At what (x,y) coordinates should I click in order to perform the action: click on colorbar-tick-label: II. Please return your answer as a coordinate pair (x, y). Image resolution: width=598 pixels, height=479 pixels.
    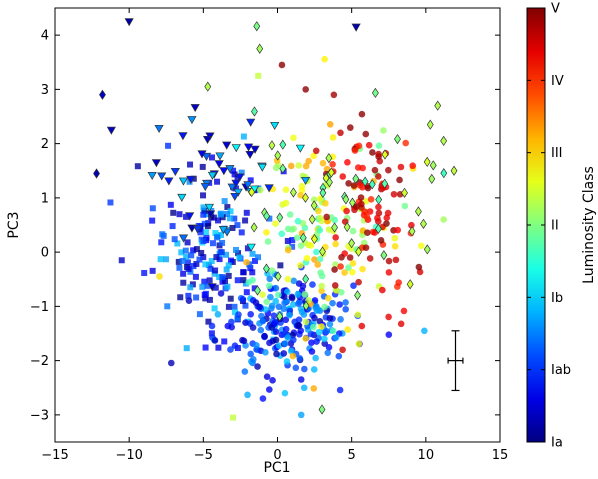
    Looking at the image, I should click on (555, 226).